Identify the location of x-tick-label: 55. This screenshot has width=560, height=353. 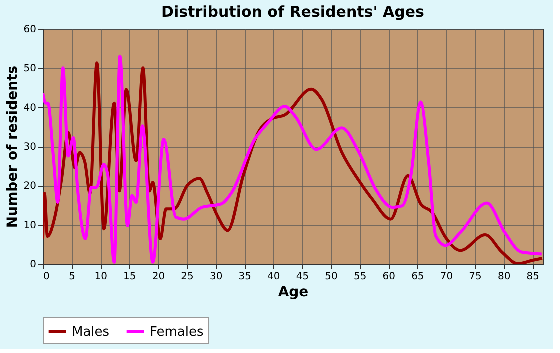
(360, 277).